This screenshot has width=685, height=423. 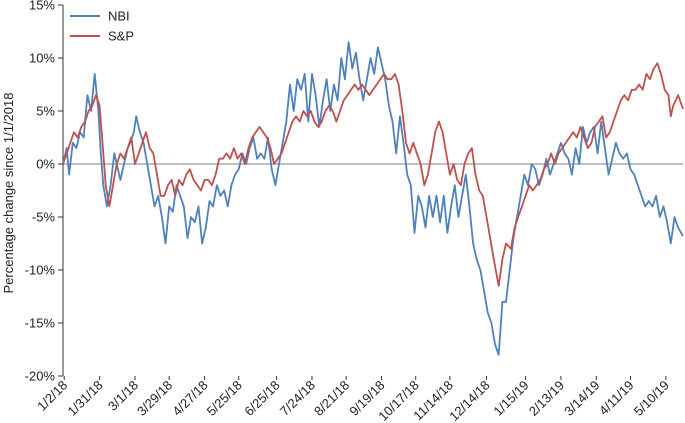 What do you see at coordinates (189, 398) in the screenshot?
I see `x-tick-label: 4/27/18` at bounding box center [189, 398].